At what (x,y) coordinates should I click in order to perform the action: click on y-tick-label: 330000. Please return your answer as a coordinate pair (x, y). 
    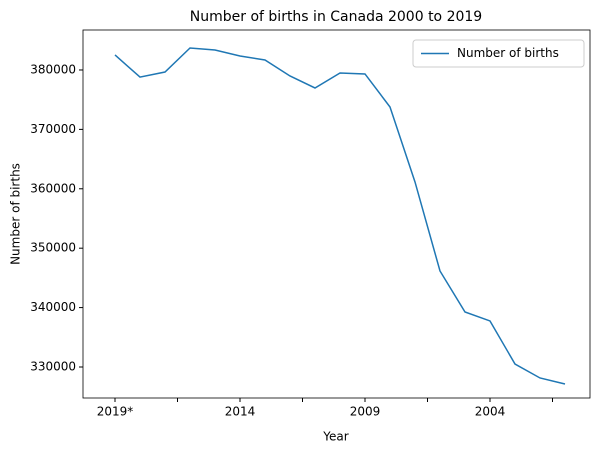
    Looking at the image, I should click on (53, 366).